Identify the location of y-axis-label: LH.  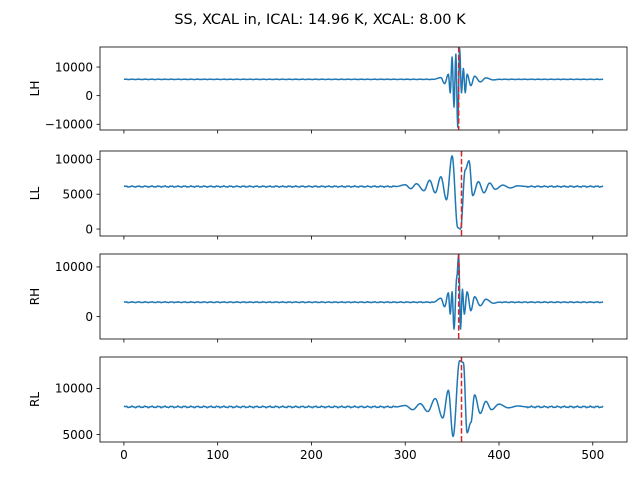
(35, 89).